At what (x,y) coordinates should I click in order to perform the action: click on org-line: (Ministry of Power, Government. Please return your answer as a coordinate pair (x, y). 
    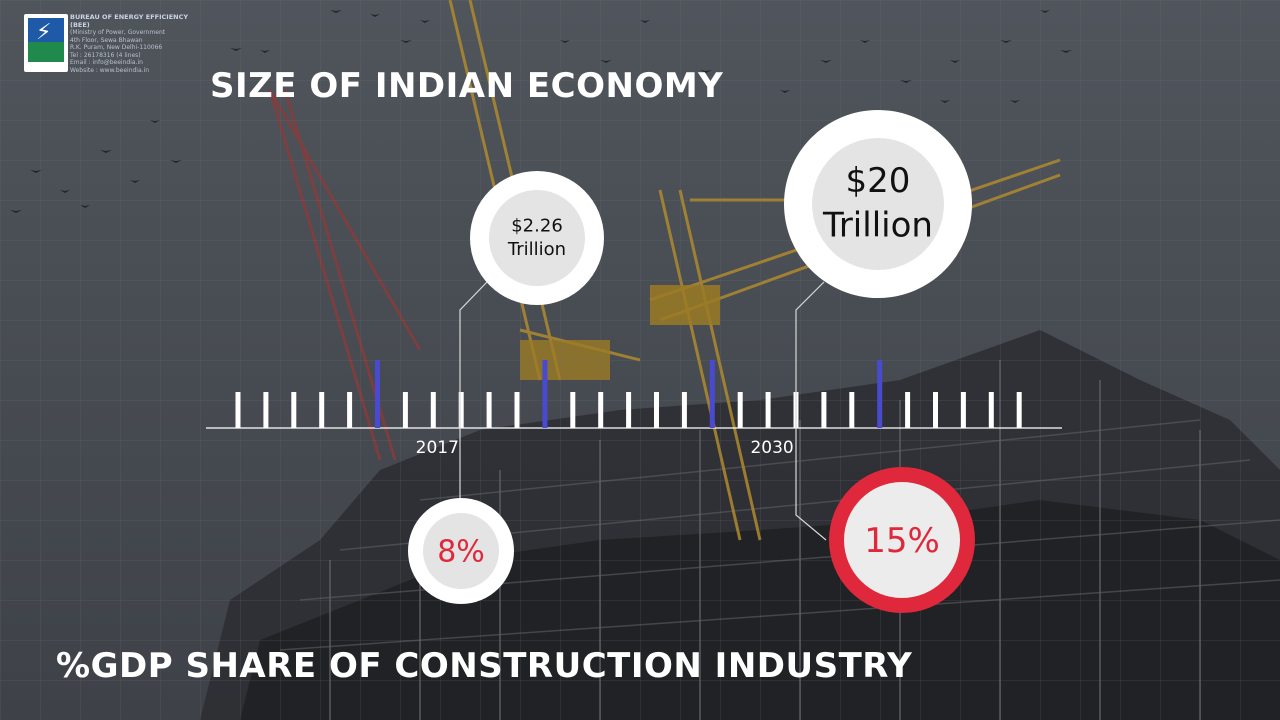
    Looking at the image, I should click on (118, 32).